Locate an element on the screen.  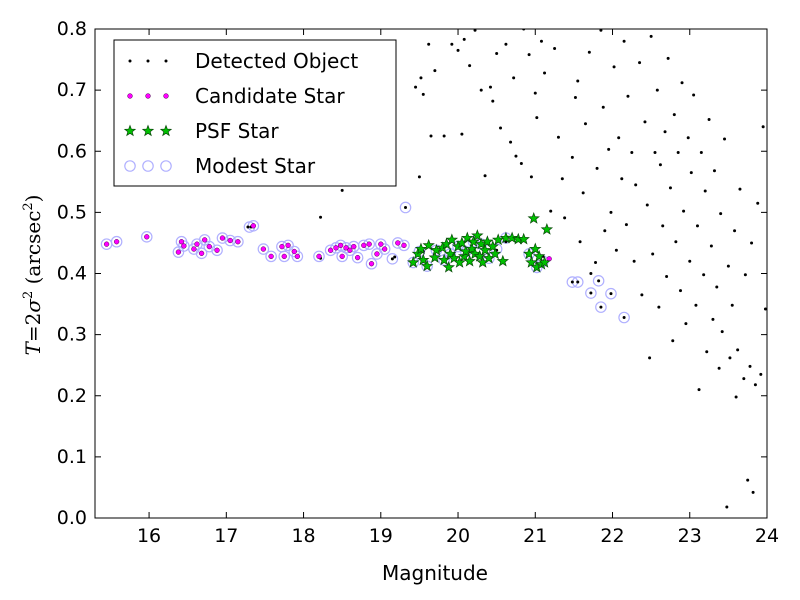
y-tick-label: 0.6 is located at coordinates (72, 151).